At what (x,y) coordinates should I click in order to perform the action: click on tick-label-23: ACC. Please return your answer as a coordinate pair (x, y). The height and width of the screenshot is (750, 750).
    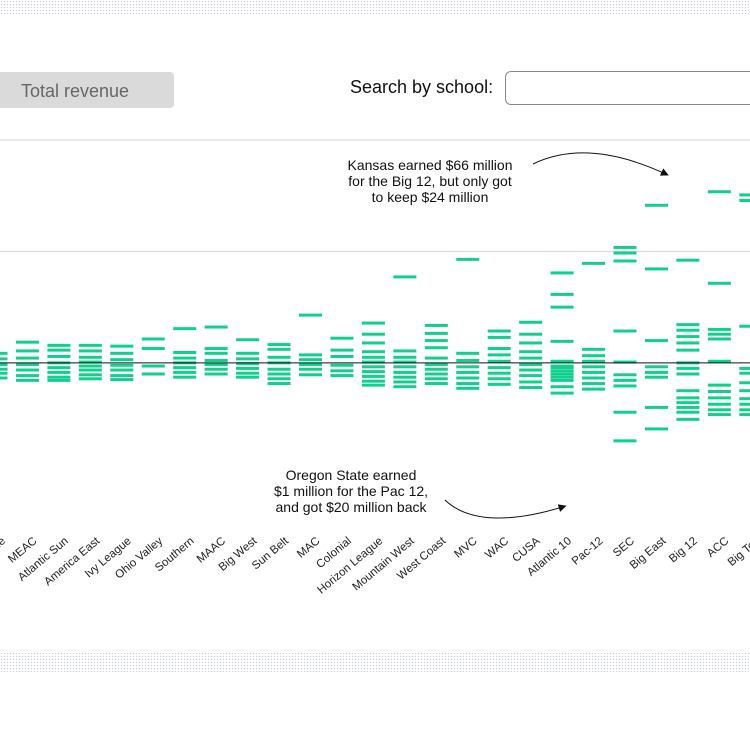
    Looking at the image, I should click on (718, 547).